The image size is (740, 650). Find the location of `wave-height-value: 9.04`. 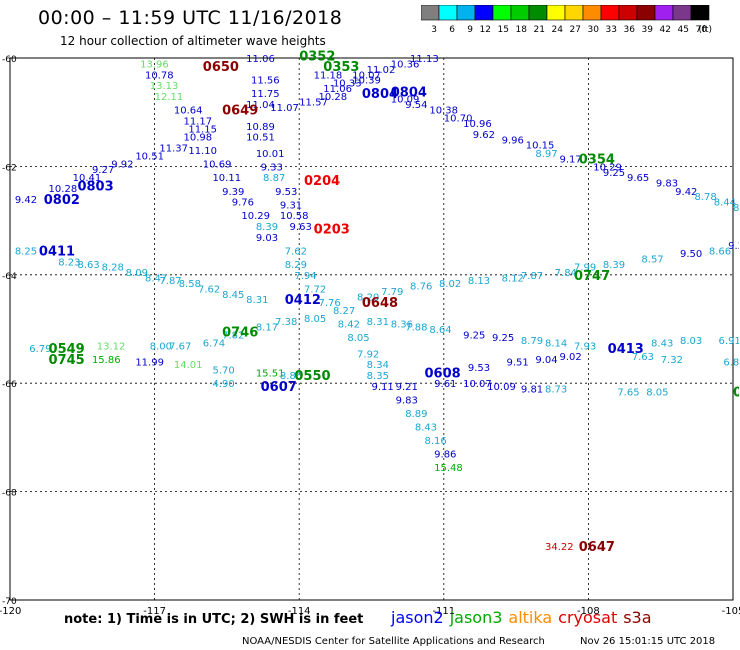

wave-height-value: 9.04 is located at coordinates (546, 360).